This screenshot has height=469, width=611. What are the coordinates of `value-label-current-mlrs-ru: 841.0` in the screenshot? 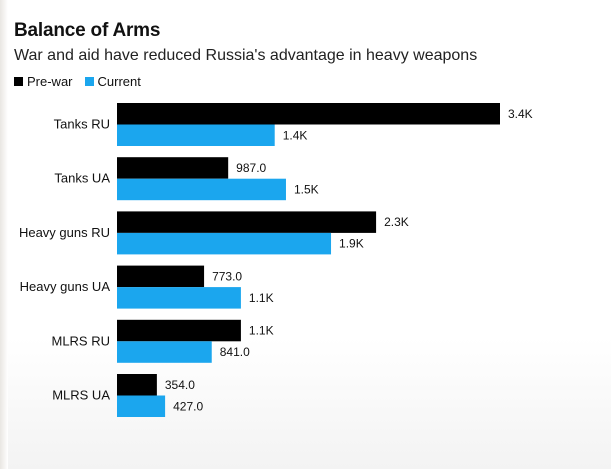 It's located at (235, 352).